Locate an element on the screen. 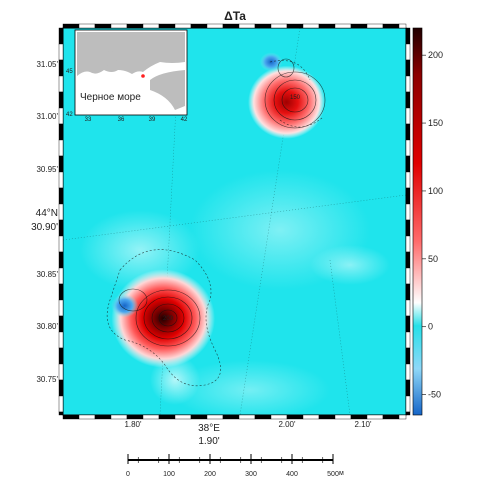 This screenshot has width=479, height=489. y-tick-label: 30.95' is located at coordinates (47, 169).